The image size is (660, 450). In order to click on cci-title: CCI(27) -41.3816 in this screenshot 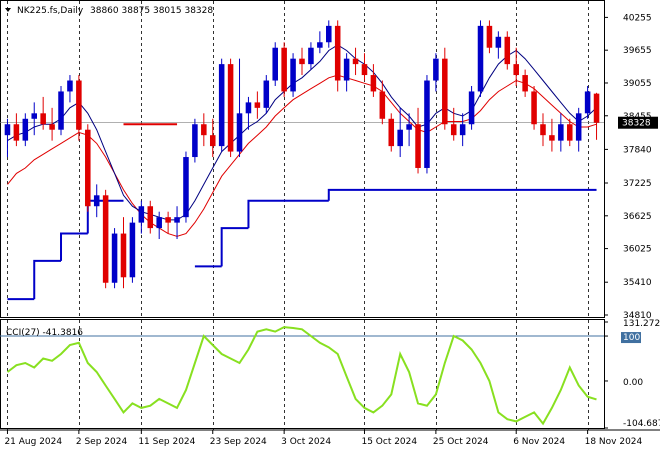, I will do `click(44, 333)`.